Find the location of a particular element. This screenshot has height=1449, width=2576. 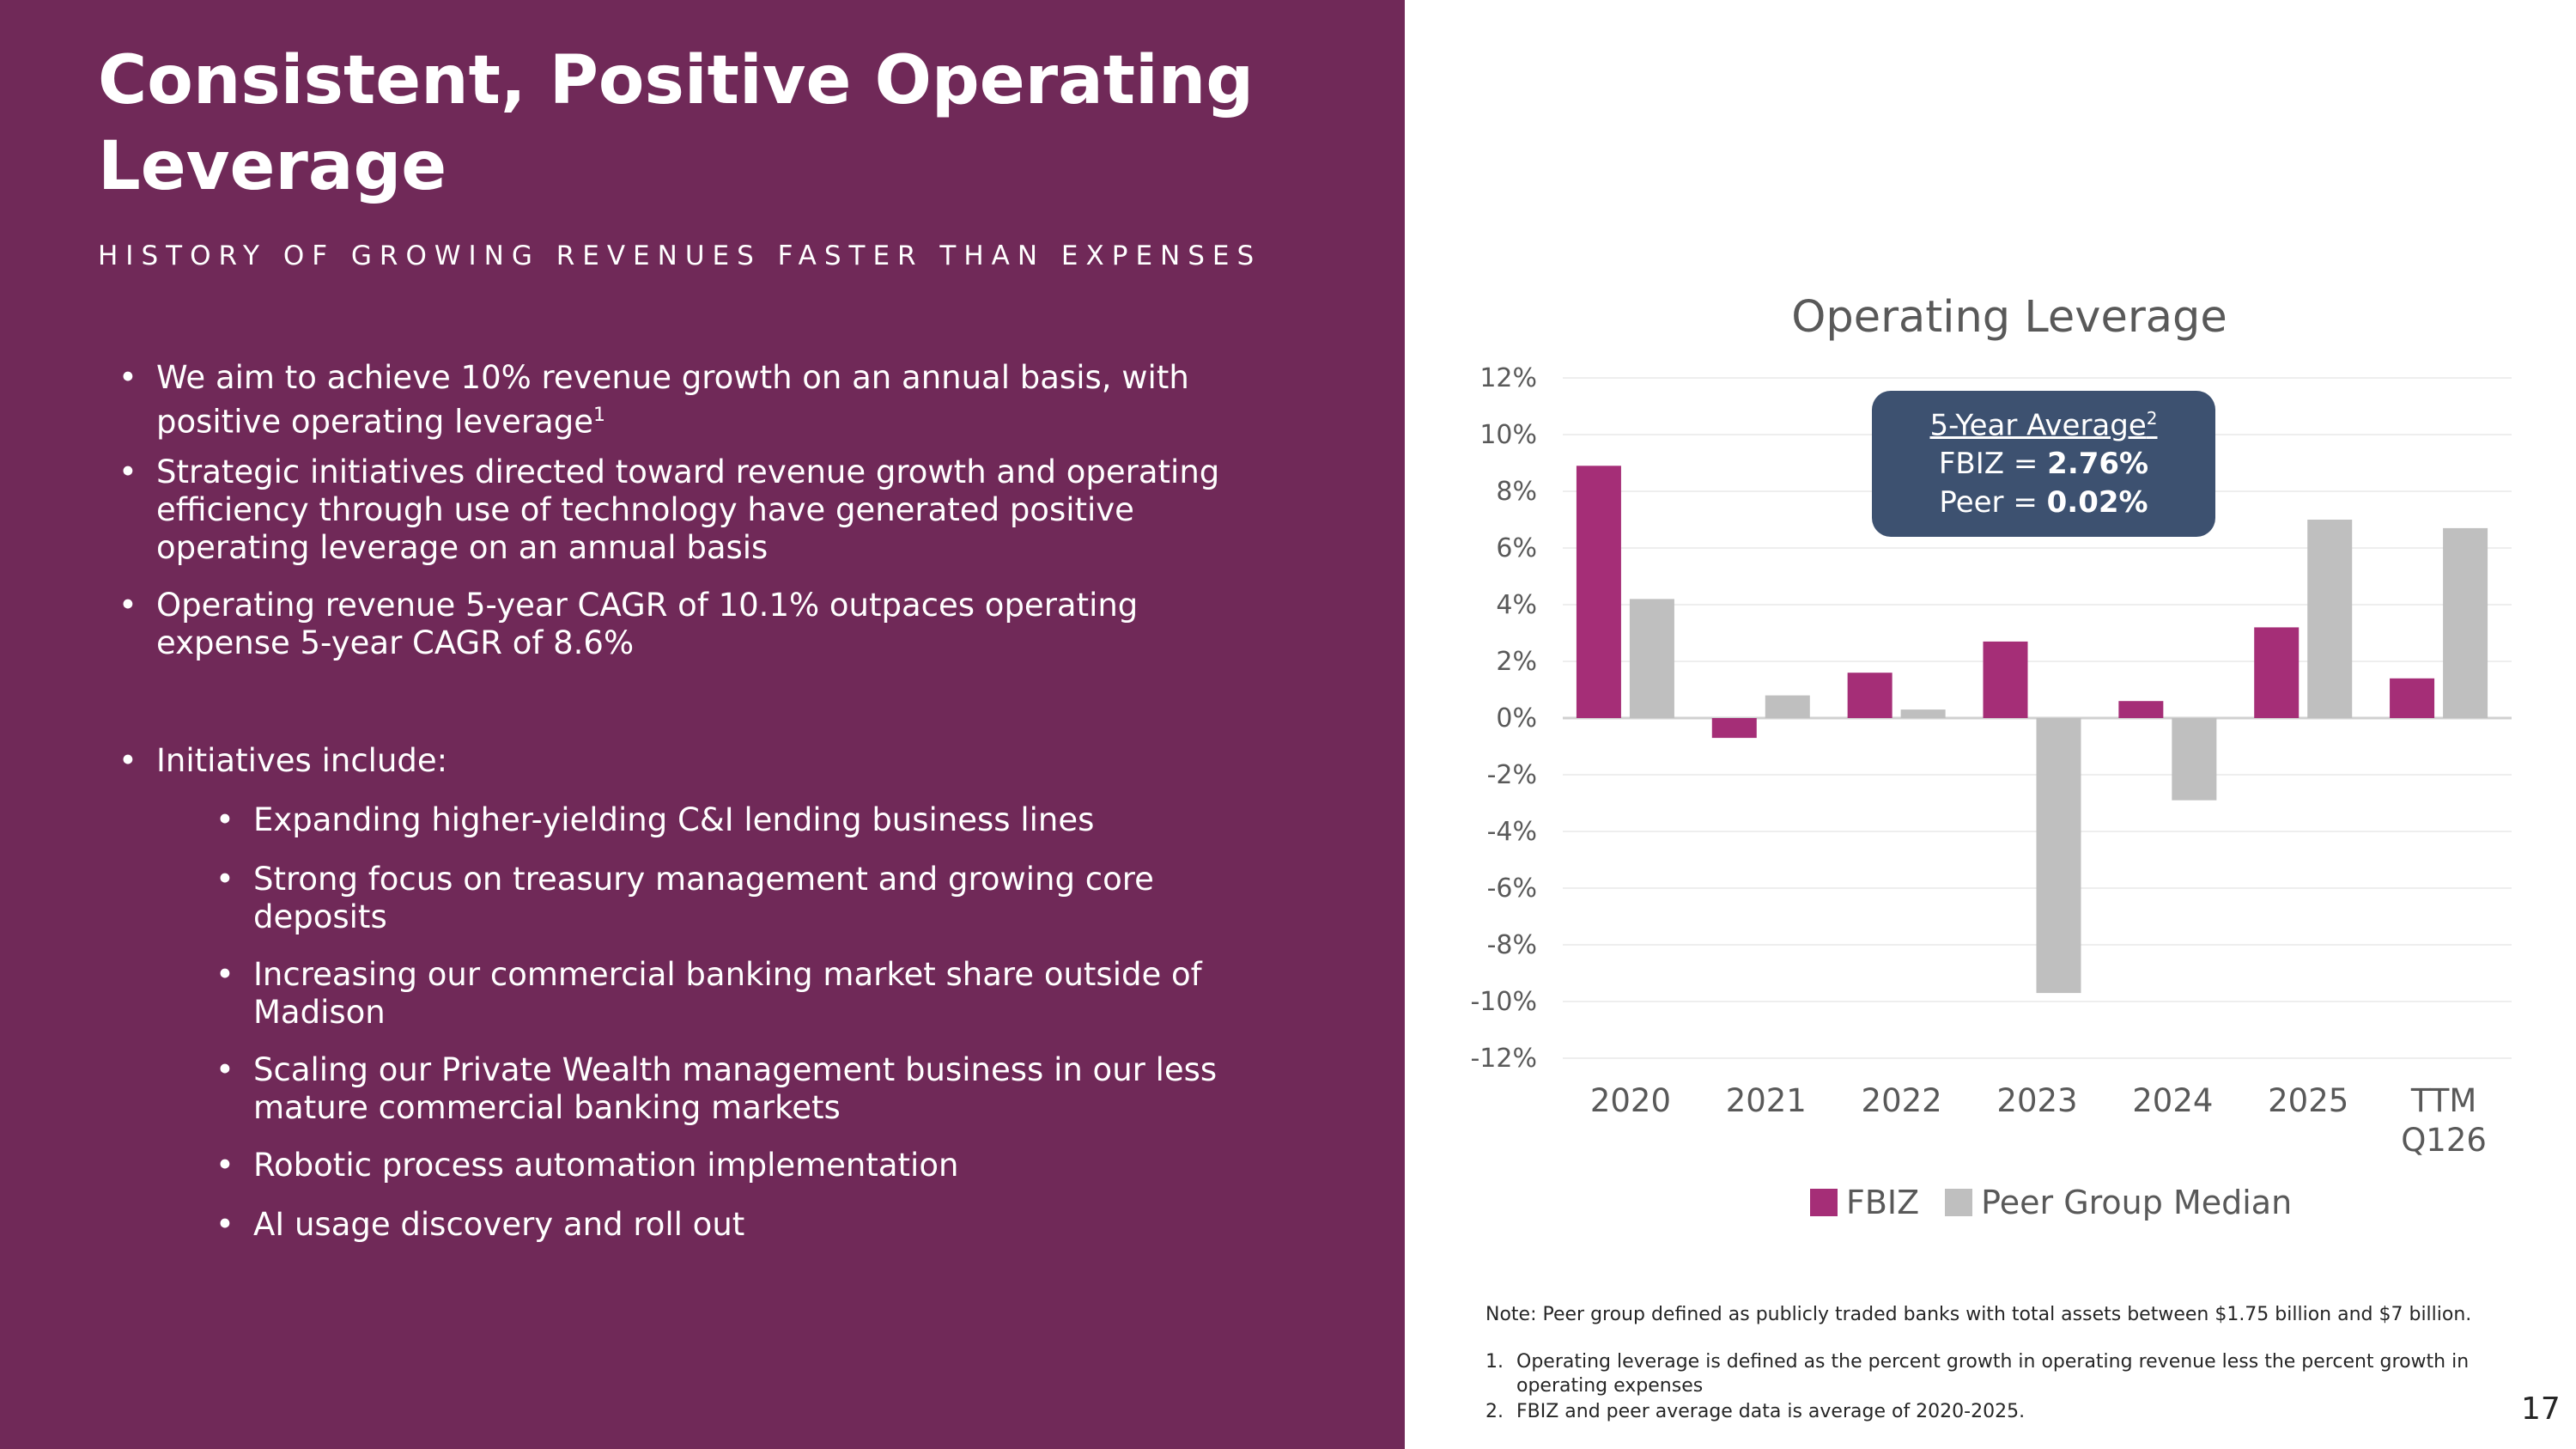

average-peer-value: 0.02% is located at coordinates (2097, 503).